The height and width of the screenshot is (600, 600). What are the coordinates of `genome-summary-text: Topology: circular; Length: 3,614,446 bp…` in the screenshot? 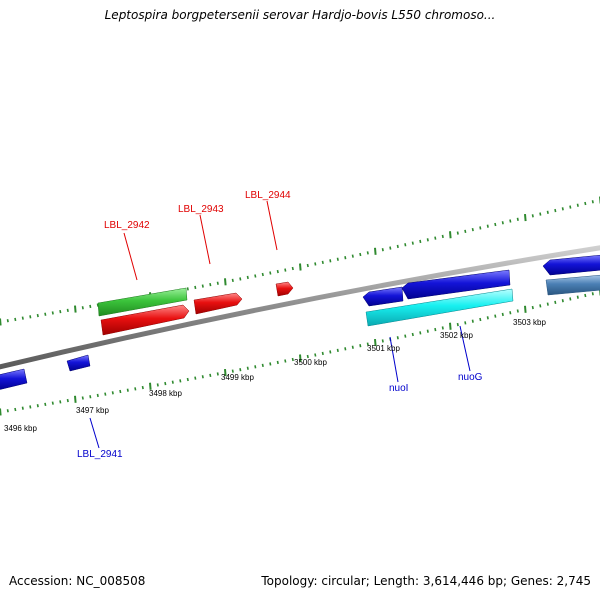 It's located at (426, 581).